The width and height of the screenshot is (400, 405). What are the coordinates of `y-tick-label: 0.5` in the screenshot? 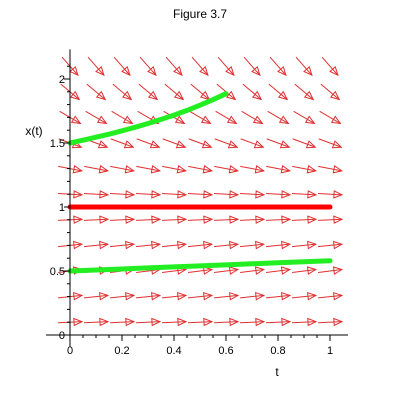 It's located at (57, 272).